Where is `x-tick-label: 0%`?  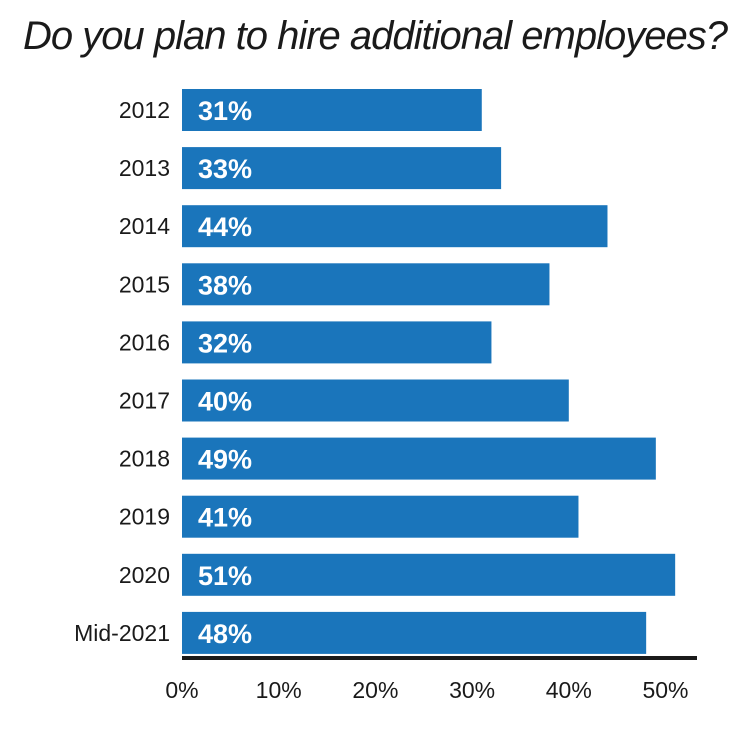 x-tick-label: 0% is located at coordinates (181, 690).